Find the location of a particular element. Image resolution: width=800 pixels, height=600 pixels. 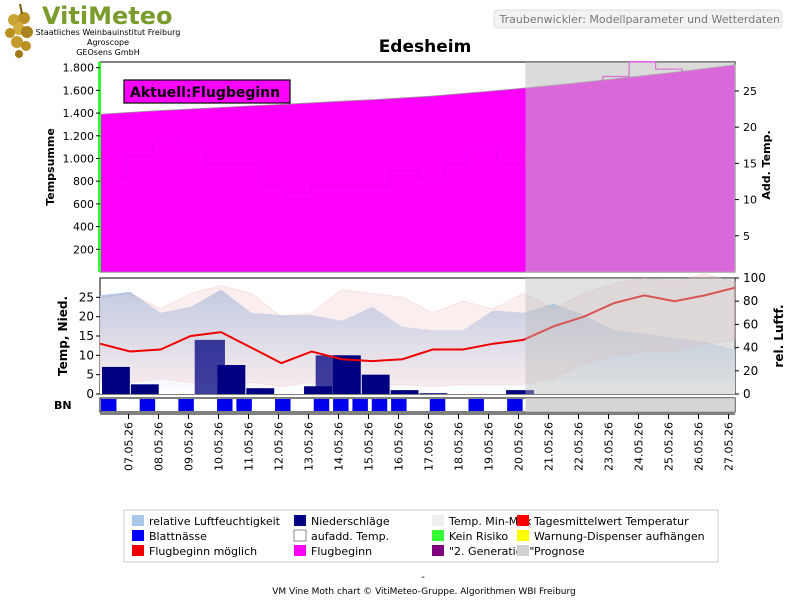

legend-item: Warnung-Dispenser aufhängen is located at coordinates (619, 536).